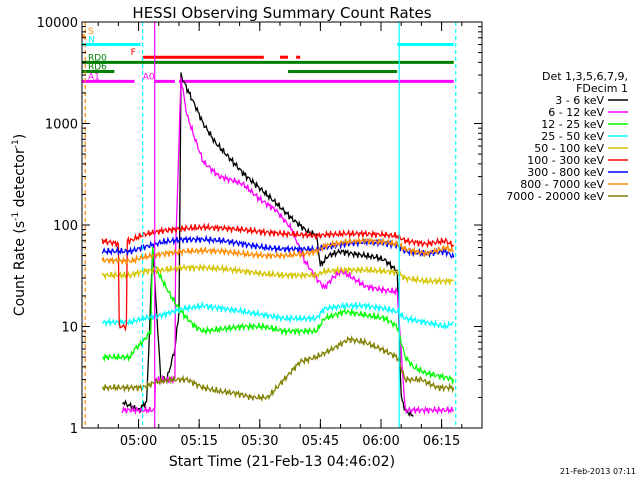 The height and width of the screenshot is (480, 640). Describe the element at coordinates (277, 252) in the screenshot. I see `series-line-800-7000-kev` at that location.